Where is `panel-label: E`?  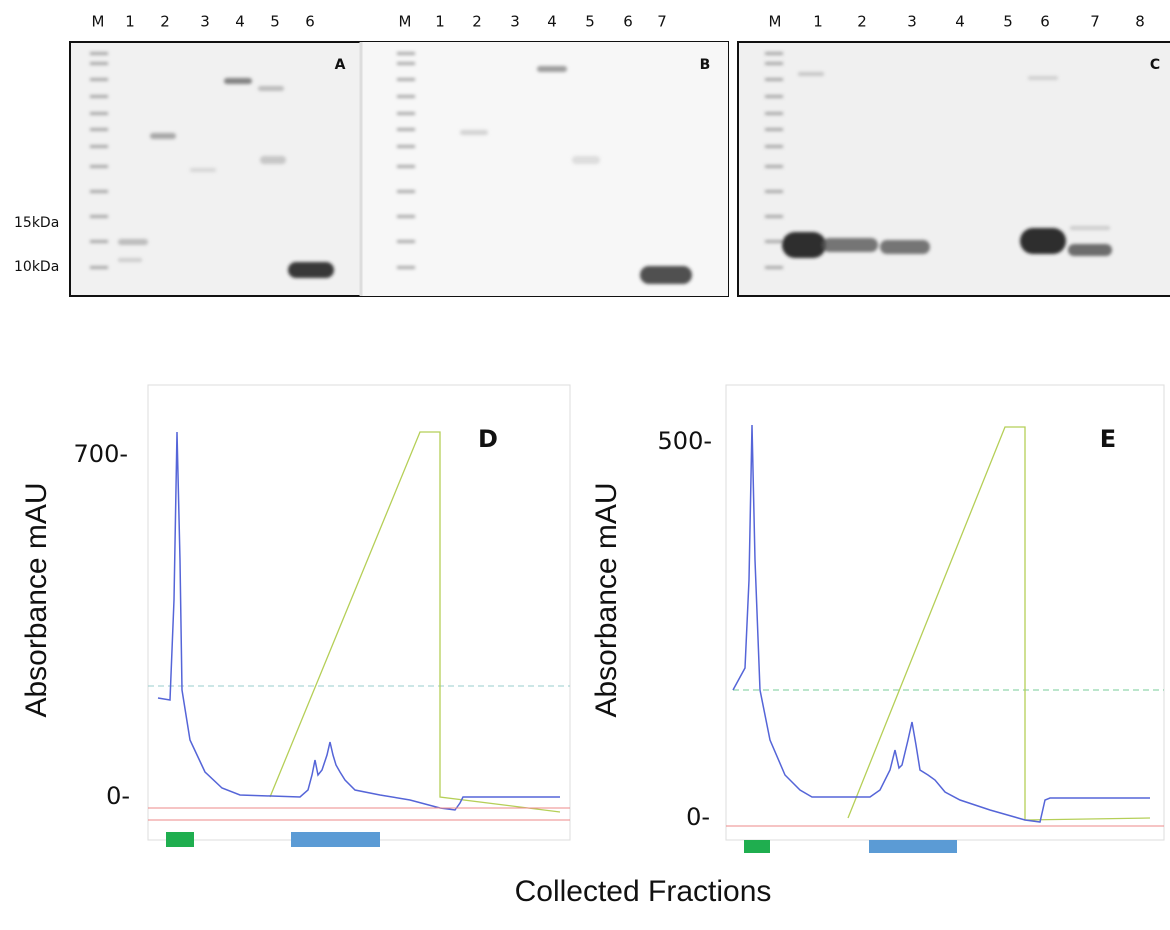 panel-label: E is located at coordinates (1108, 439).